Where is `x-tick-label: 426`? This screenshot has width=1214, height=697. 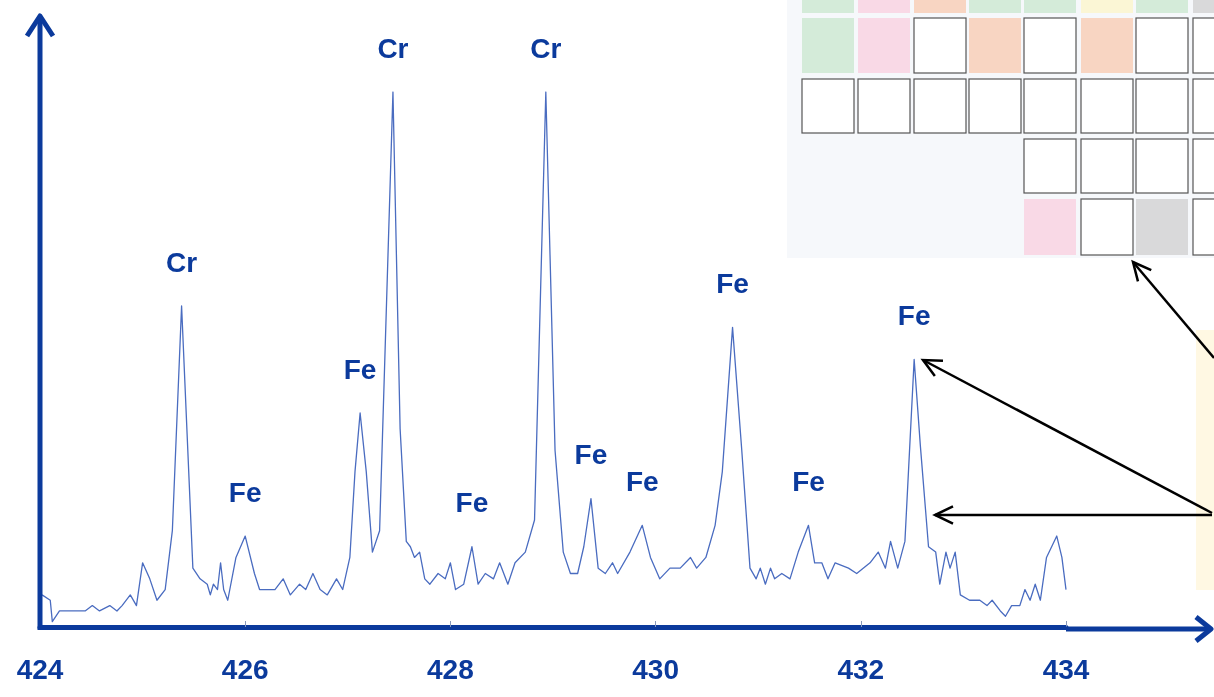
x-tick-label: 426 is located at coordinates (245, 669).